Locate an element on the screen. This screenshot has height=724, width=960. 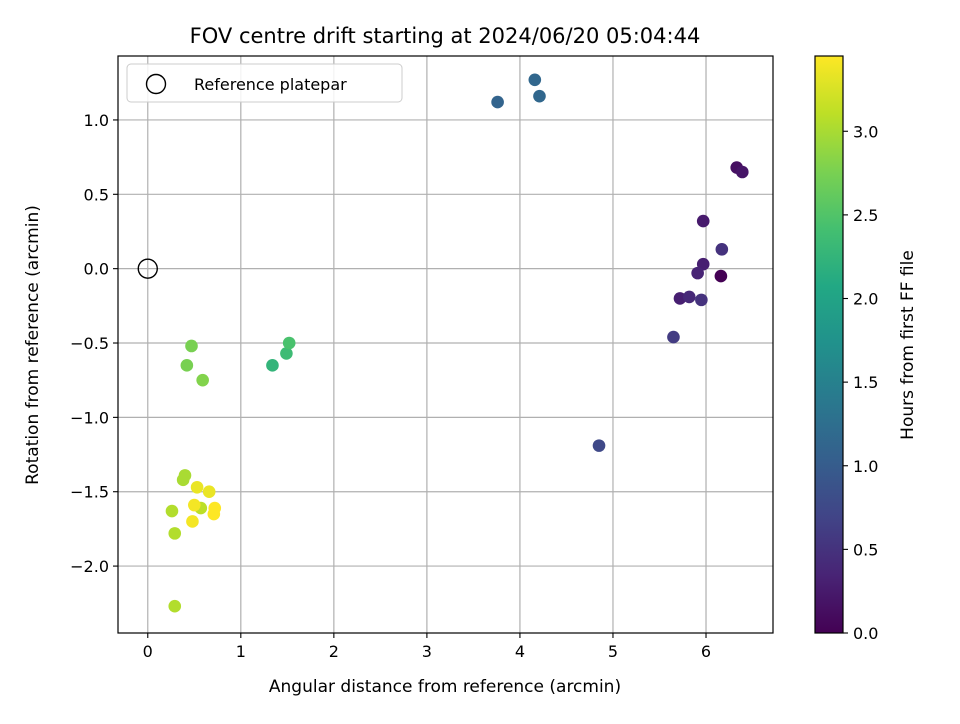
y-tick-label: 0.5 is located at coordinates (96, 194).